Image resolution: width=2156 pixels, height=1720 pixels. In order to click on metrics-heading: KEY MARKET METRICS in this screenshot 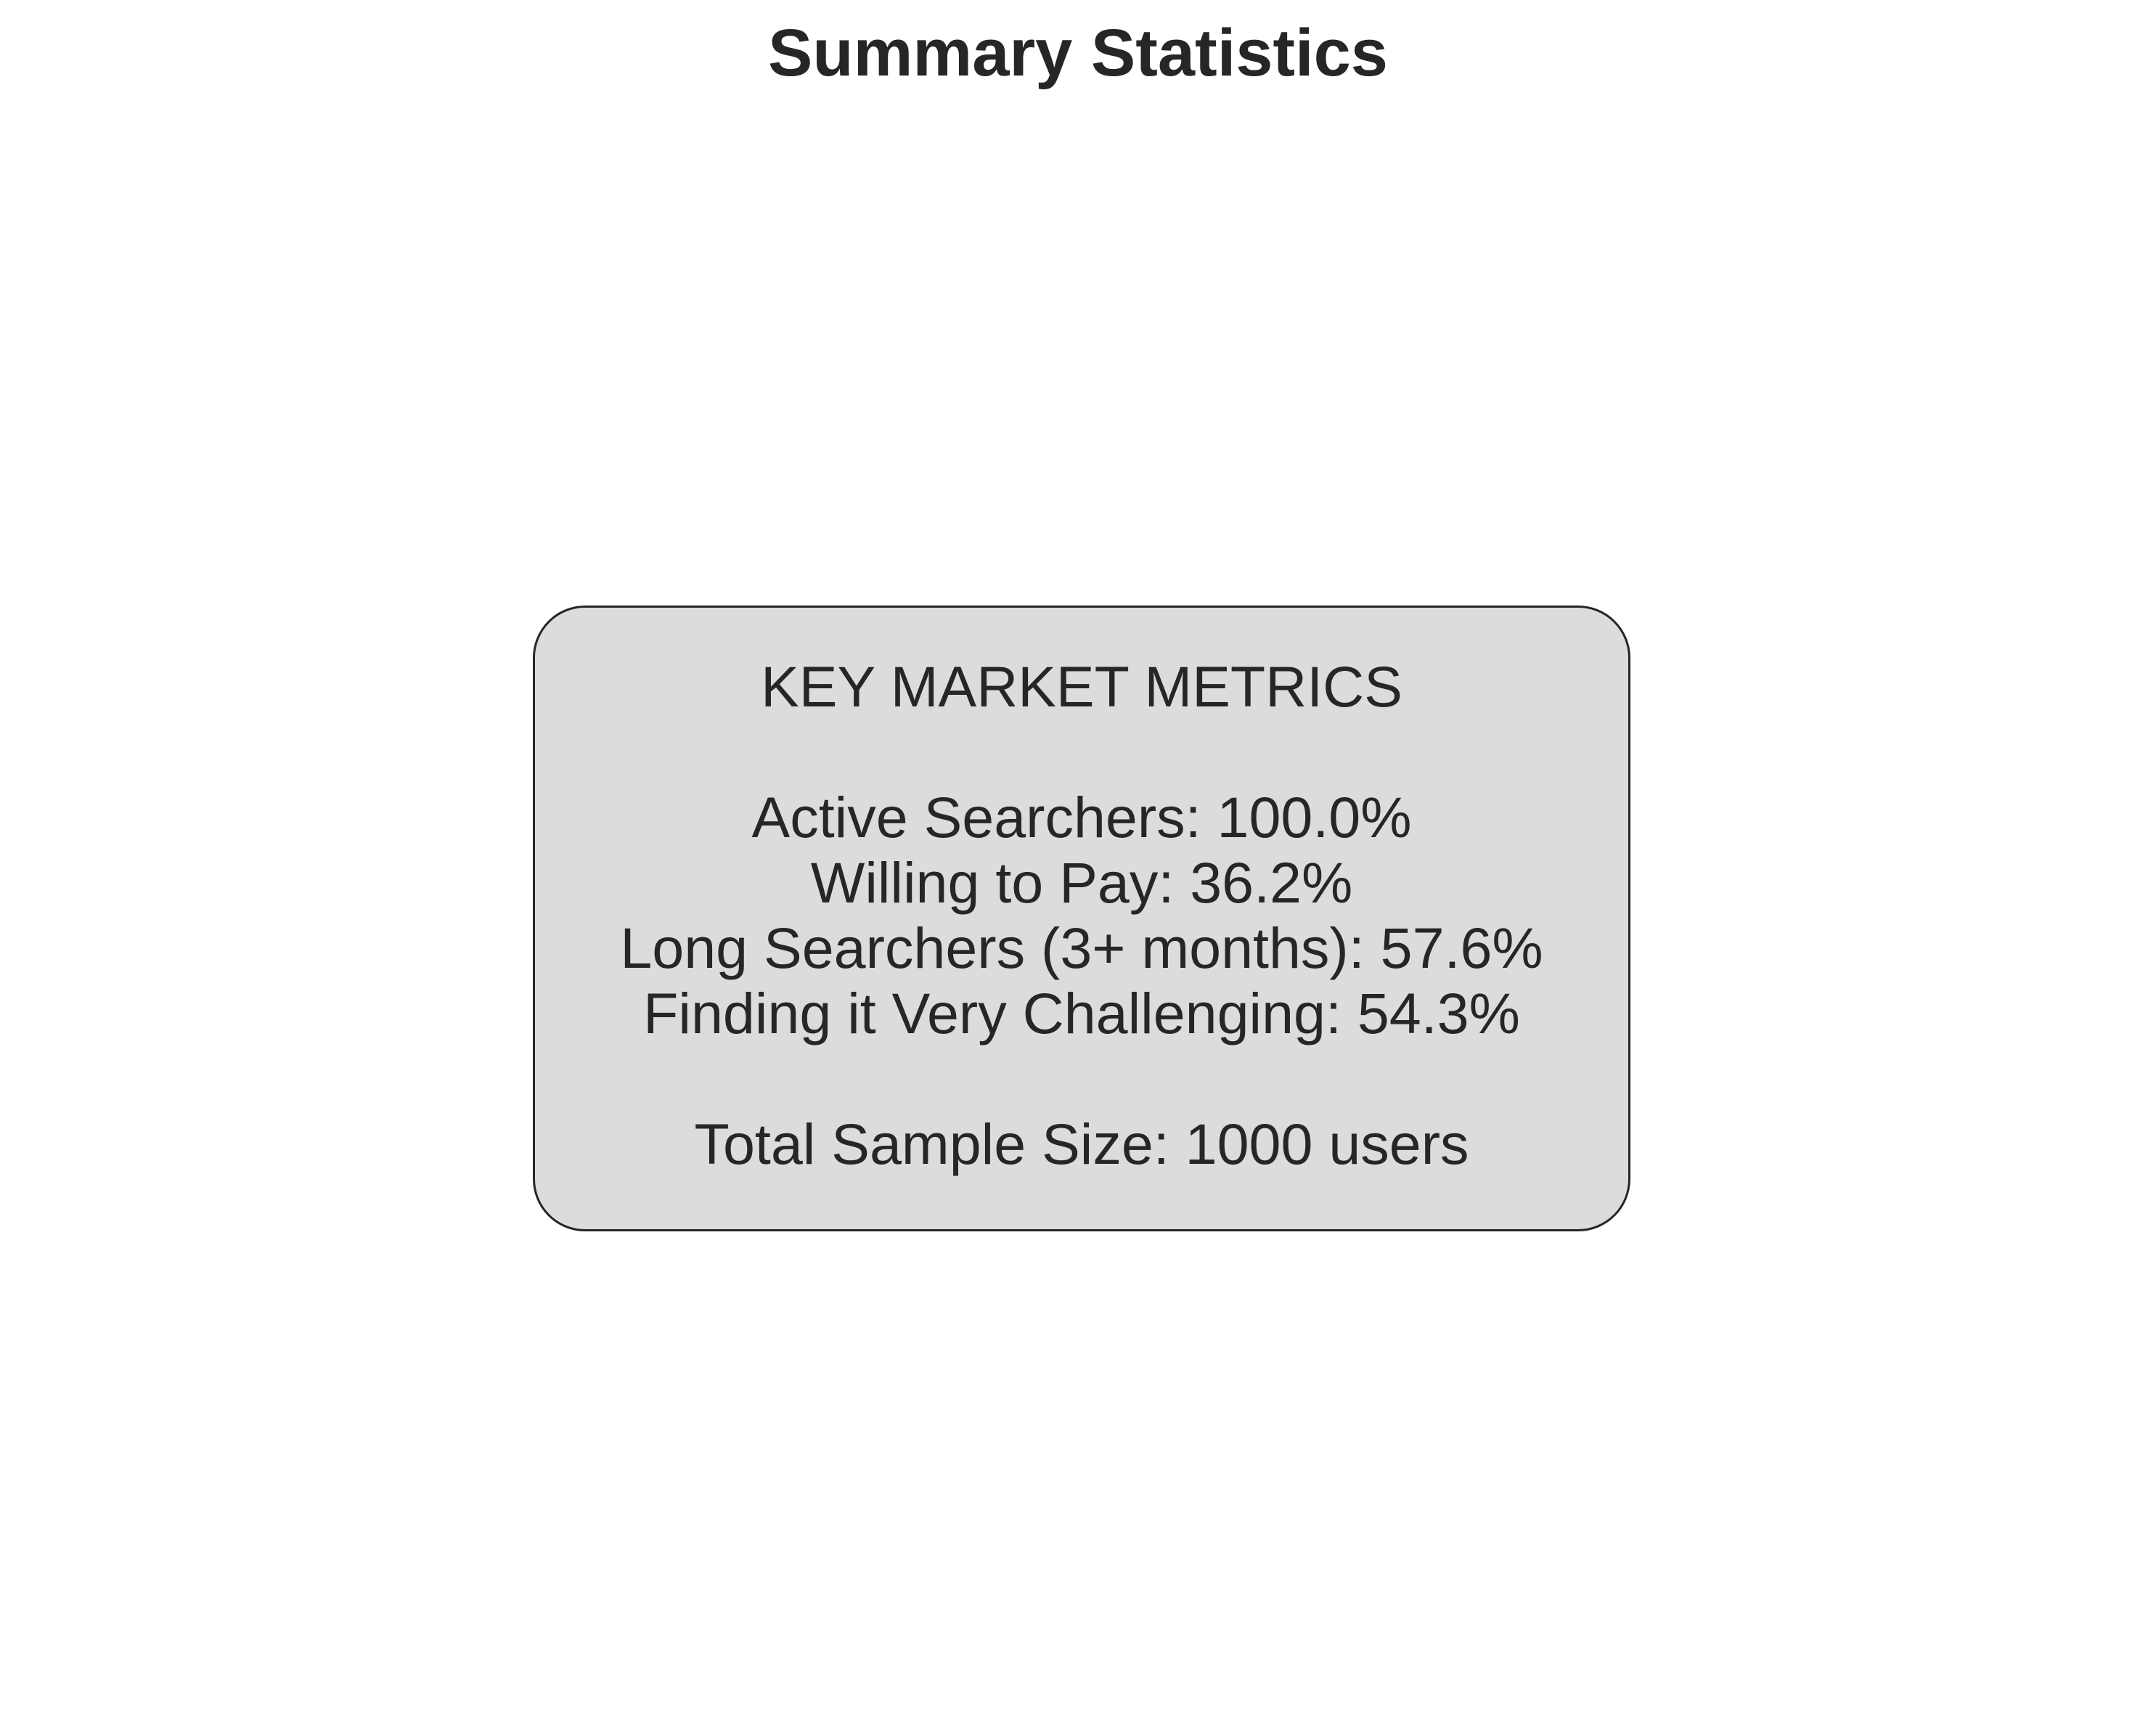, I will do `click(1082, 687)`.